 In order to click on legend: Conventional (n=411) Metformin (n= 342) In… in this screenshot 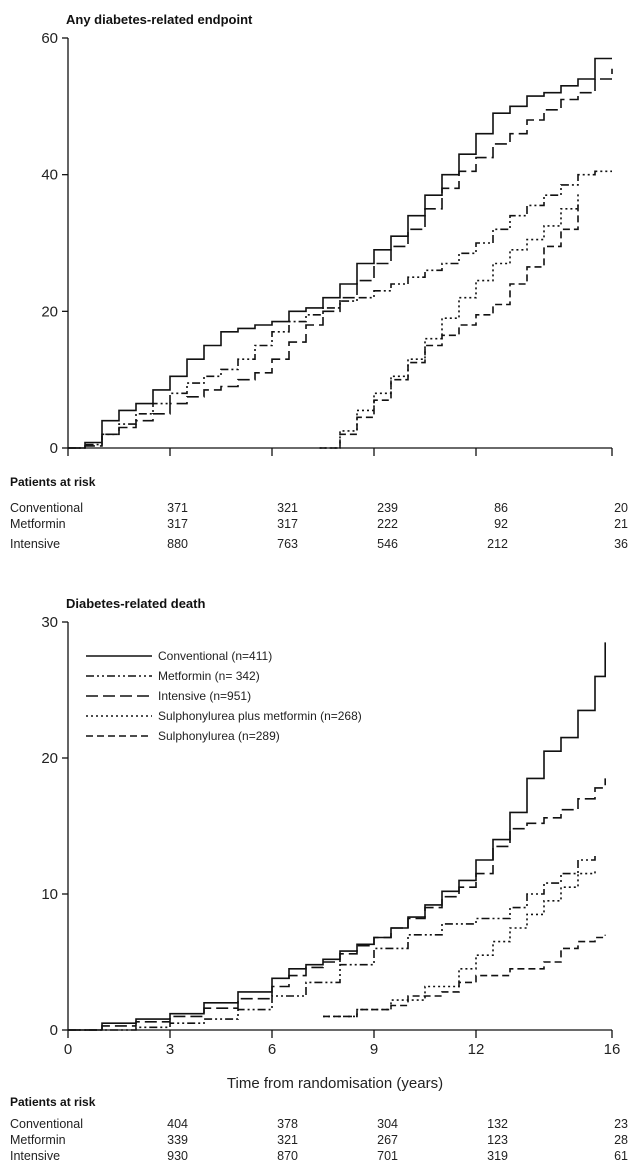, I will do `click(224, 696)`.